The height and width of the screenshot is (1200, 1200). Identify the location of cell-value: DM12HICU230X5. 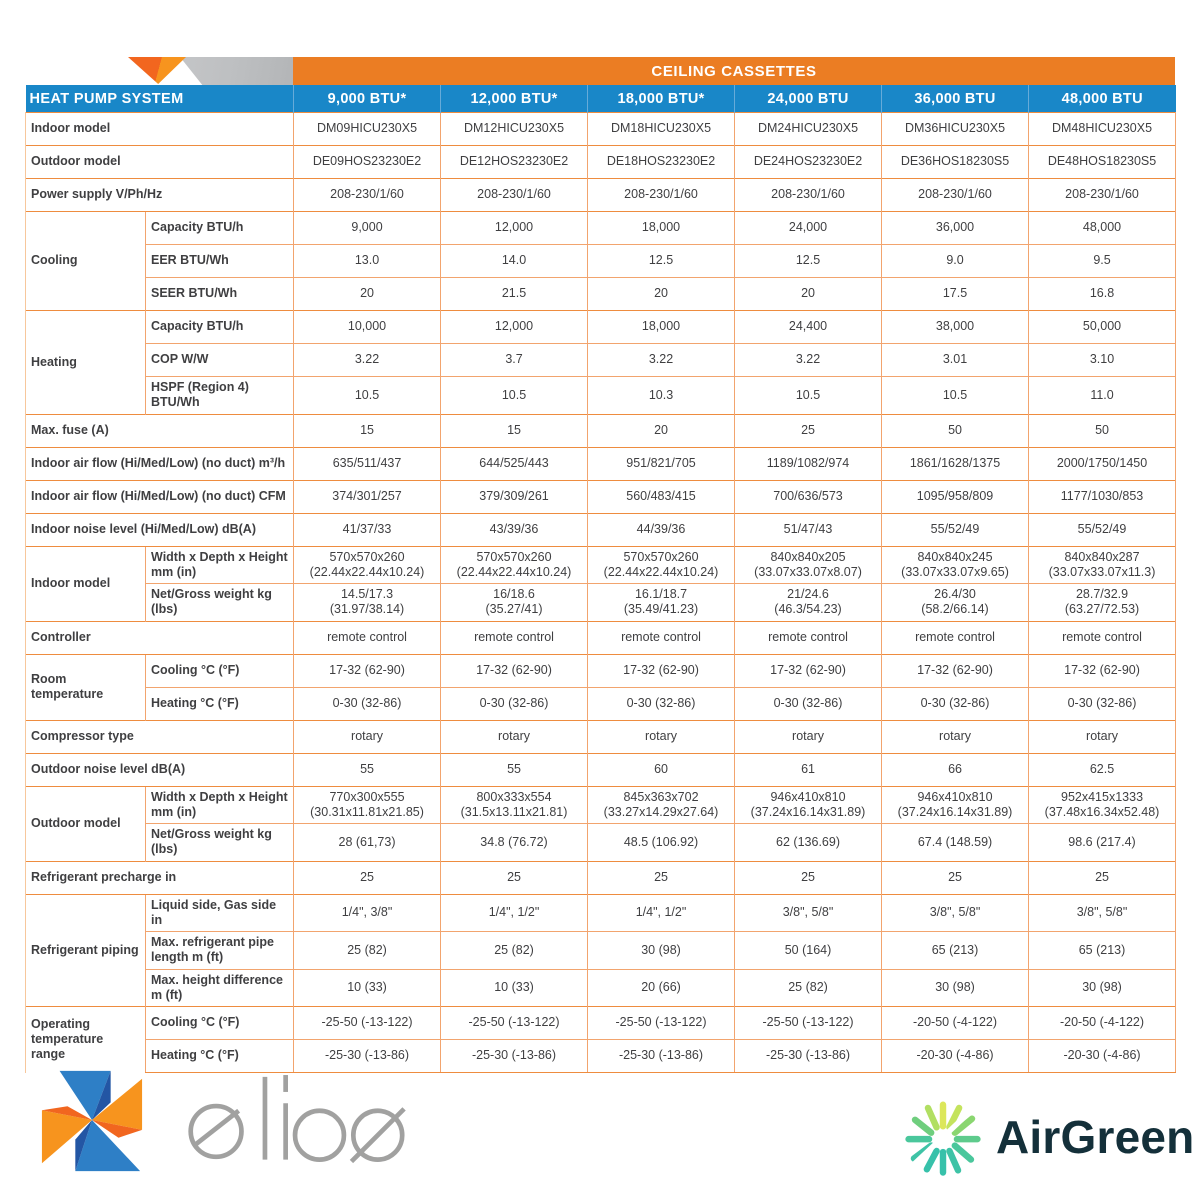
(514, 129).